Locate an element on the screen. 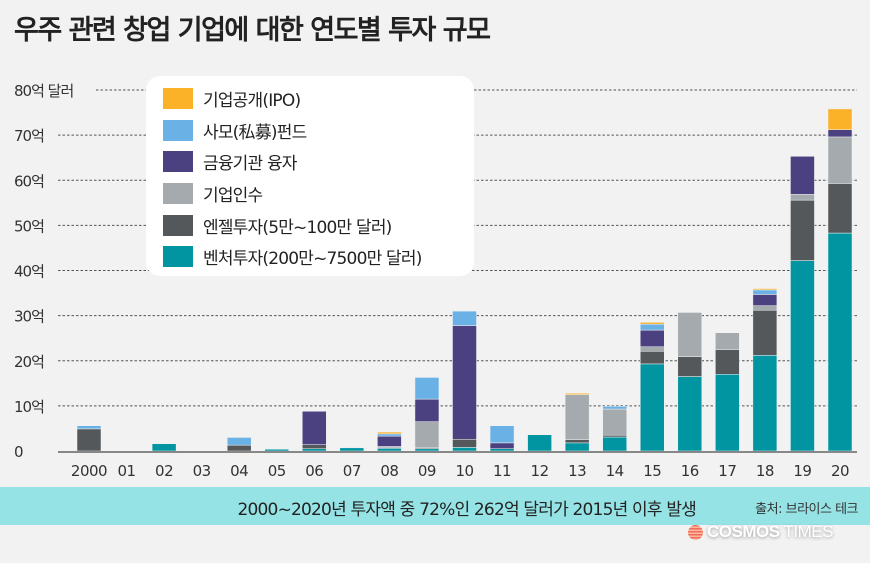 The width and height of the screenshot is (870, 563). x-tick-label: 08 is located at coordinates (389, 471).